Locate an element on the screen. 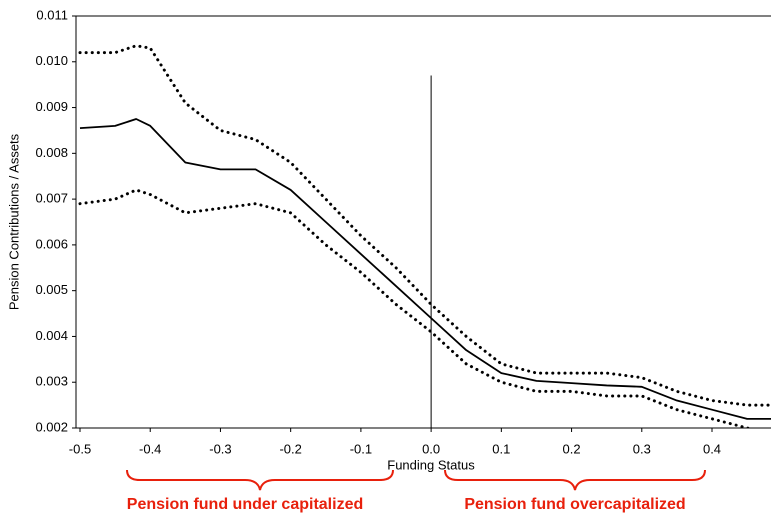 This screenshot has width=771, height=517. y-tick-label: 0.003 is located at coordinates (51, 381).